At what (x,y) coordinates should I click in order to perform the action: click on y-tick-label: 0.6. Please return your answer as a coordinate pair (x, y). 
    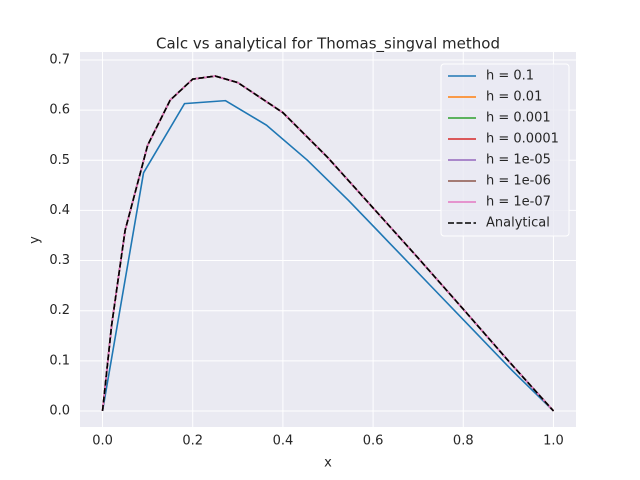
    Looking at the image, I should click on (59, 110).